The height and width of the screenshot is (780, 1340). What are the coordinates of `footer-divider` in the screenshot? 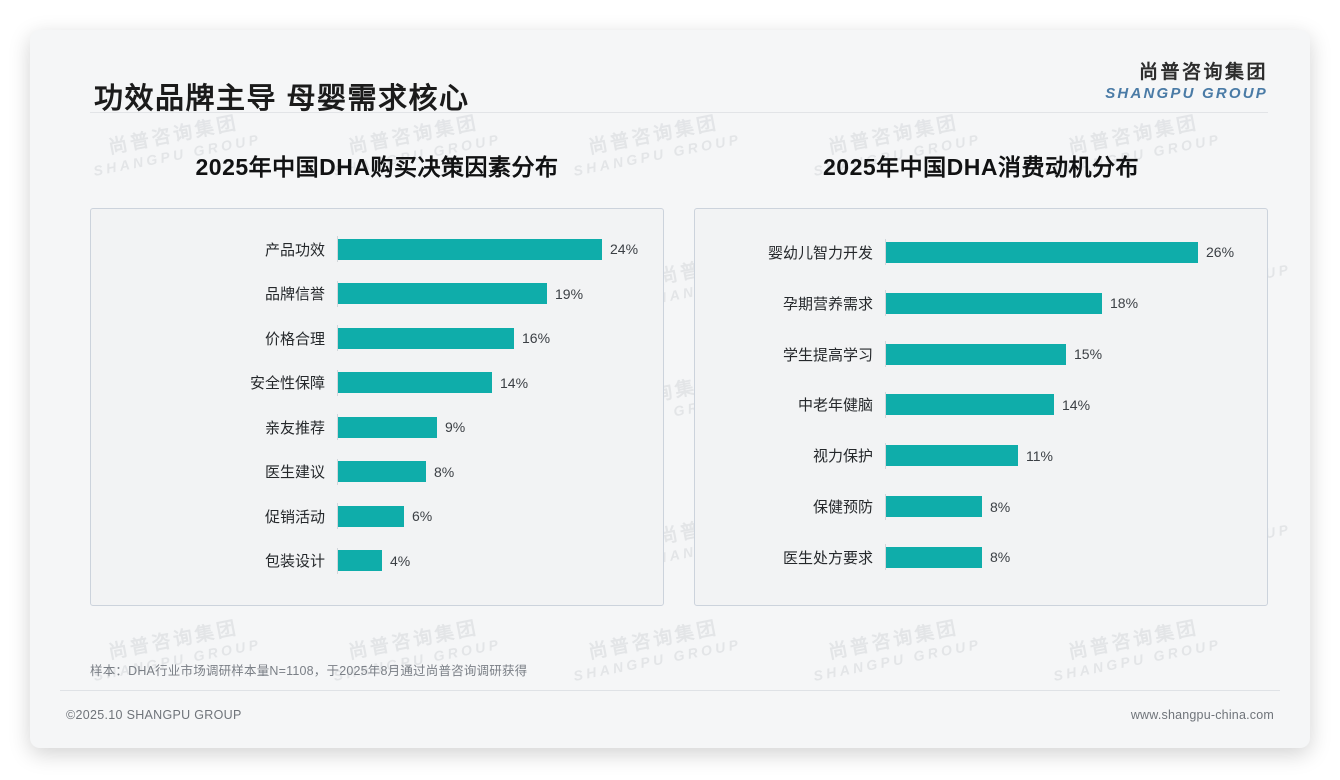 It's located at (670, 690).